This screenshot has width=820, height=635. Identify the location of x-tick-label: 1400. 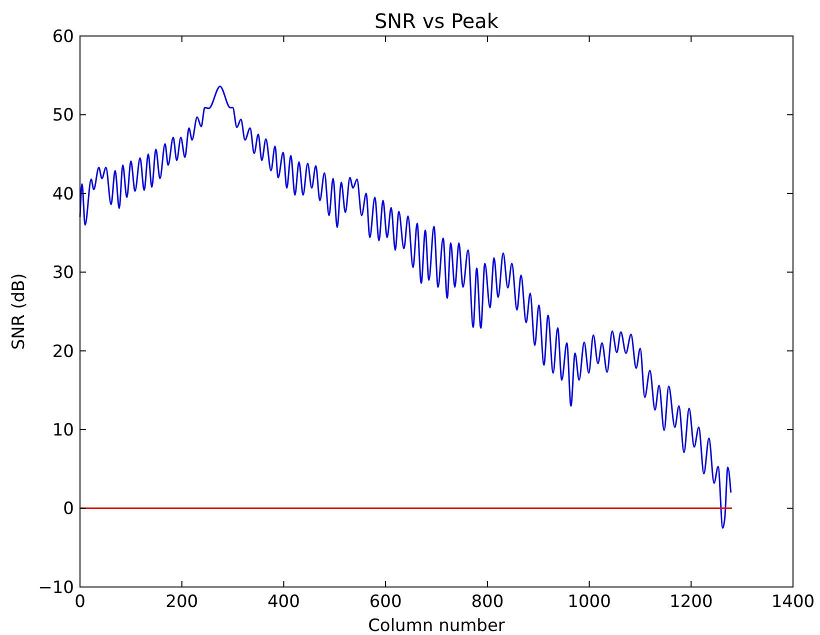
(793, 602).